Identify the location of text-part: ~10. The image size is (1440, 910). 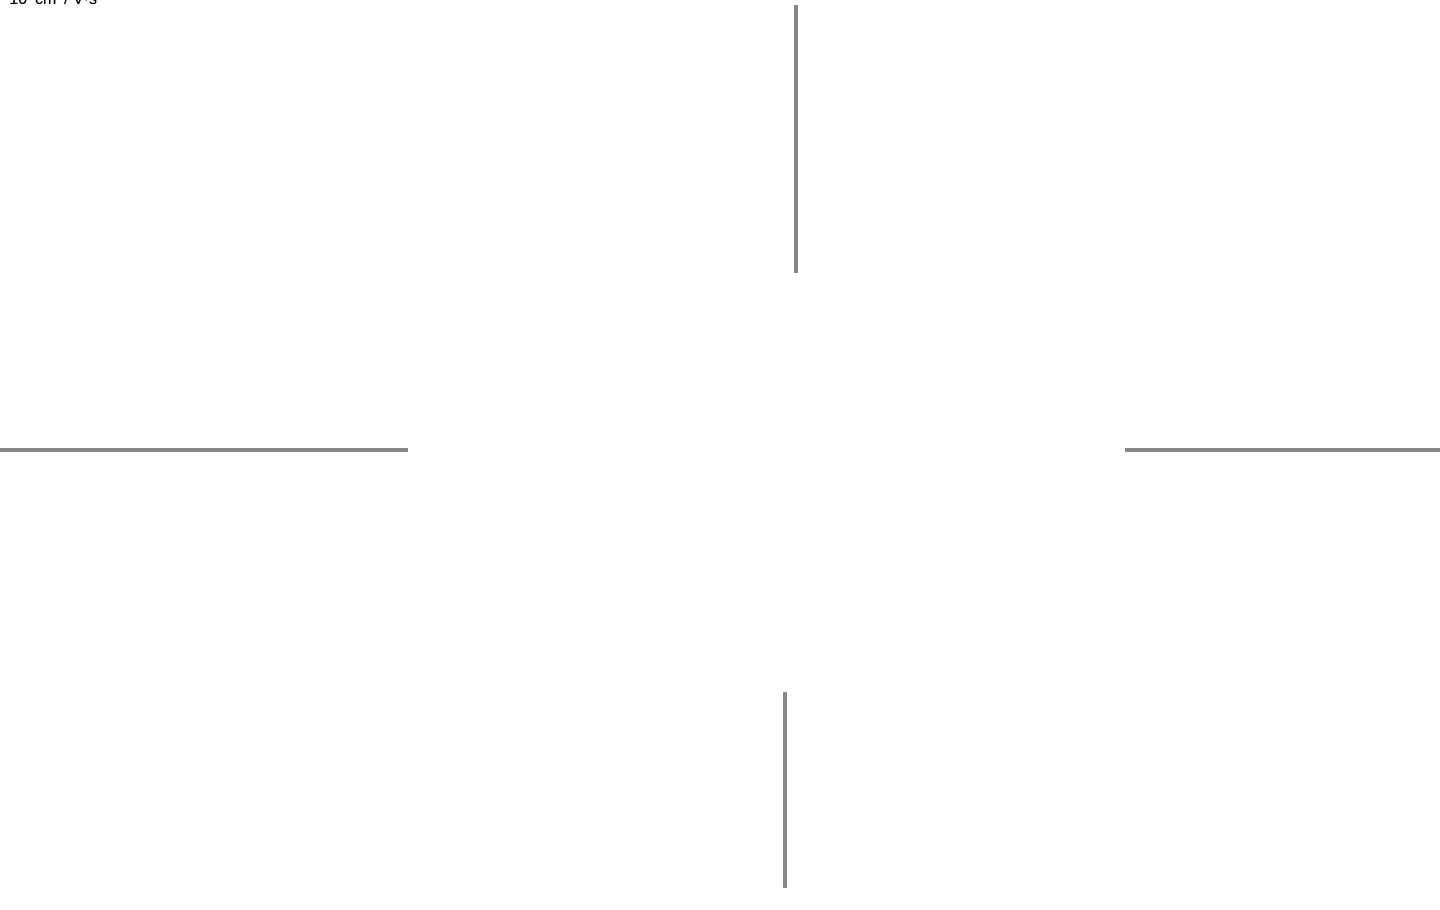
(13, 4).